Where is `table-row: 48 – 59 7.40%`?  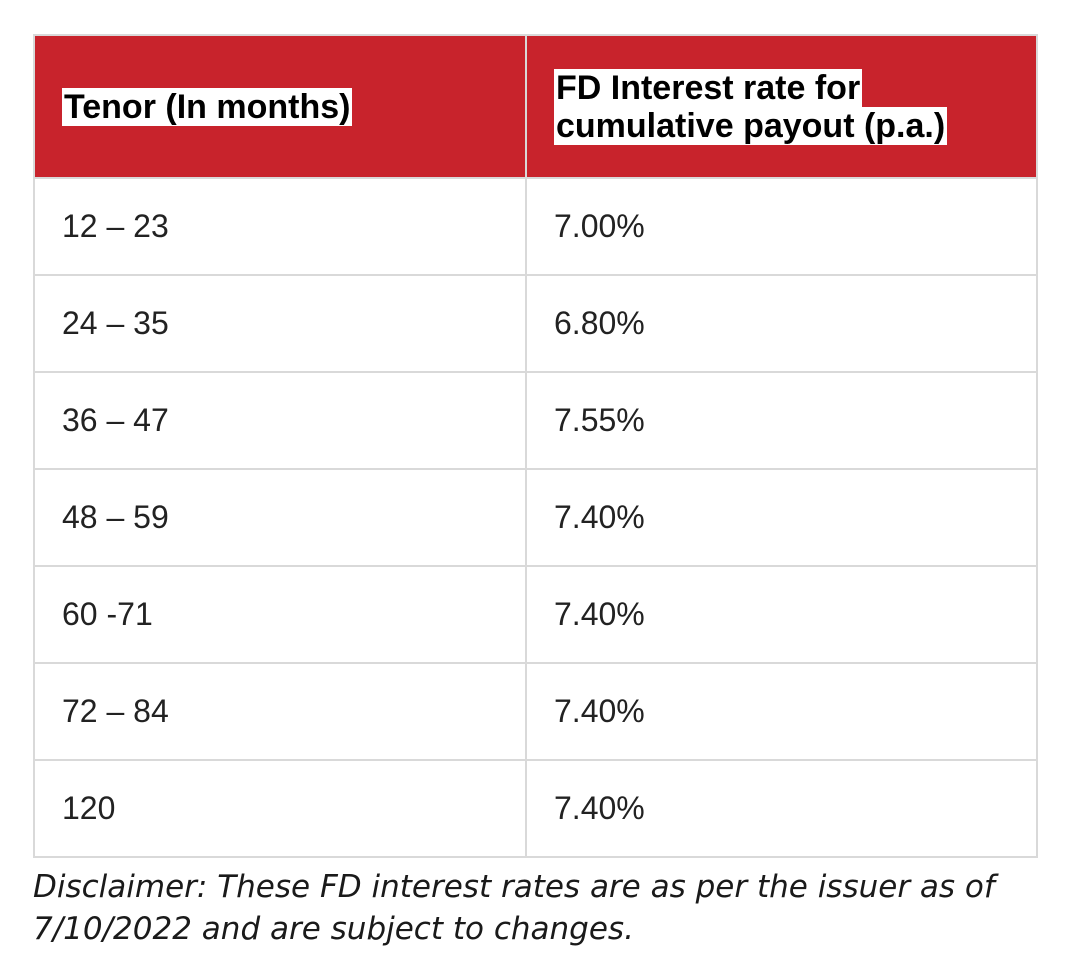 table-row: 48 – 59 7.40% is located at coordinates (535, 517).